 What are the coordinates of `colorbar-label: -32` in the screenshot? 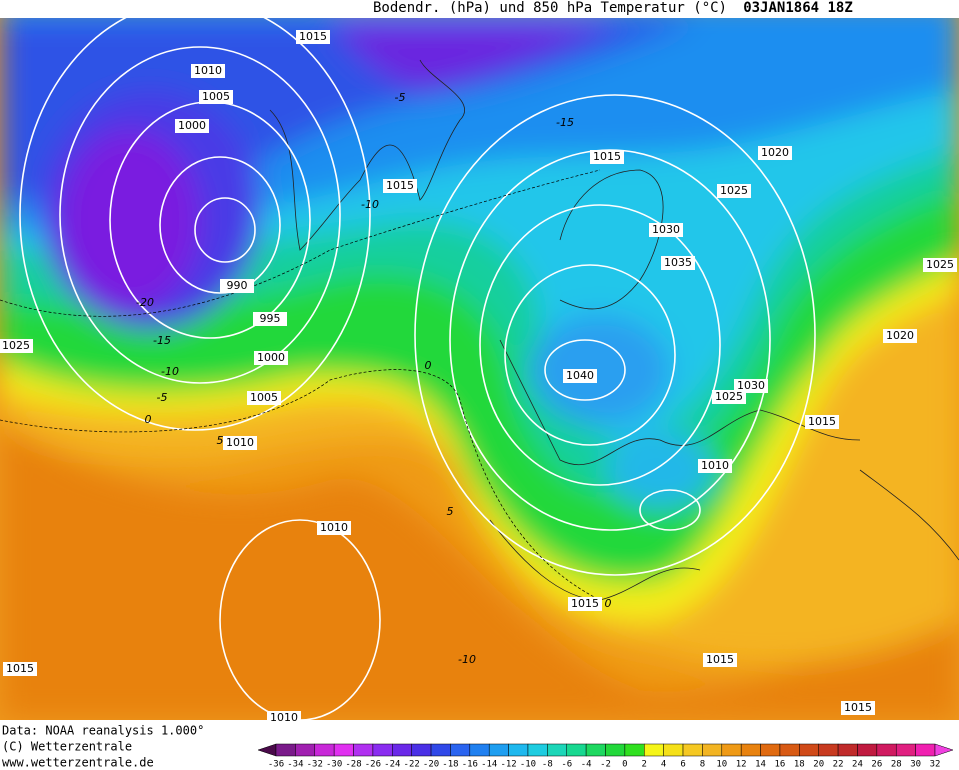 It's located at (315, 765).